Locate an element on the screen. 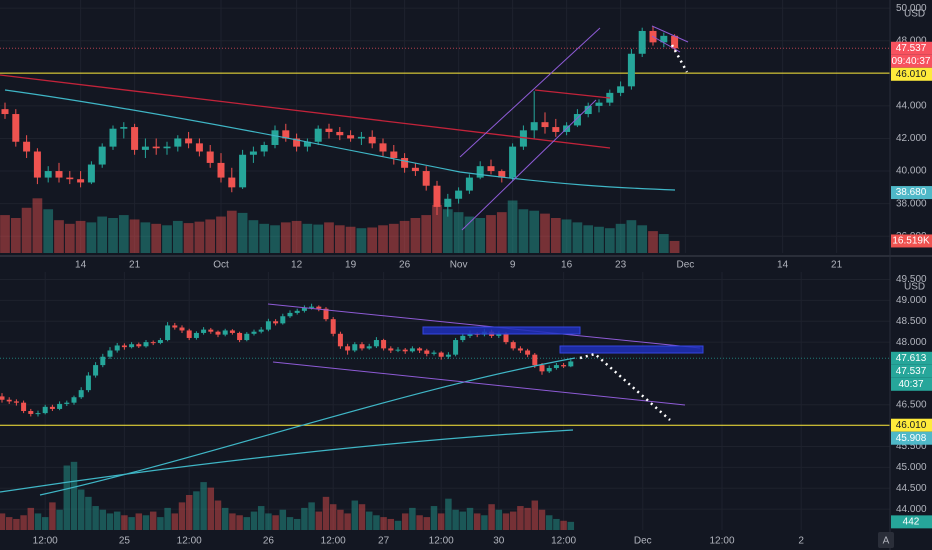 This screenshot has width=932, height=550. corner-button is located at coordinates (886, 540).